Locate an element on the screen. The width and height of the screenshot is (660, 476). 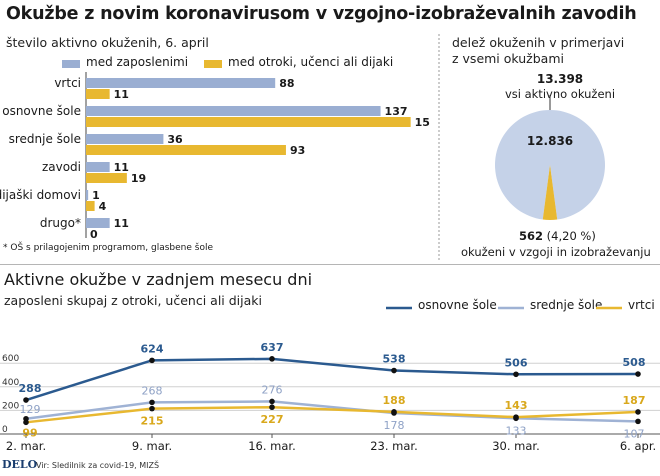
line-series-osnovne is located at coordinates (332, 379).